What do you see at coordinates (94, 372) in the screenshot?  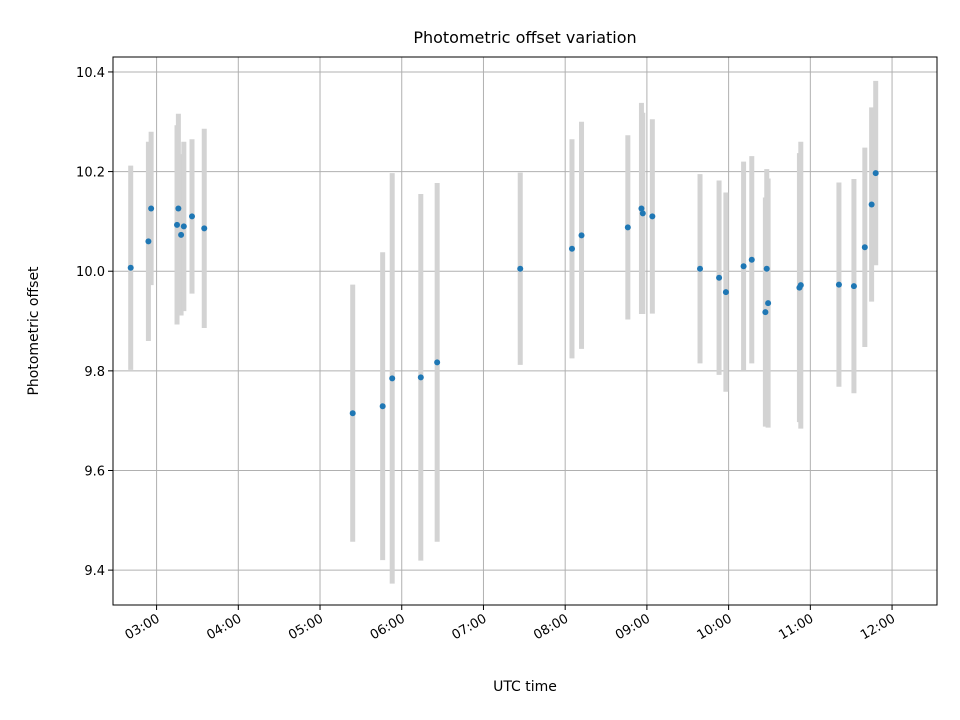 I see `y-tick-label: 9.8` at bounding box center [94, 372].